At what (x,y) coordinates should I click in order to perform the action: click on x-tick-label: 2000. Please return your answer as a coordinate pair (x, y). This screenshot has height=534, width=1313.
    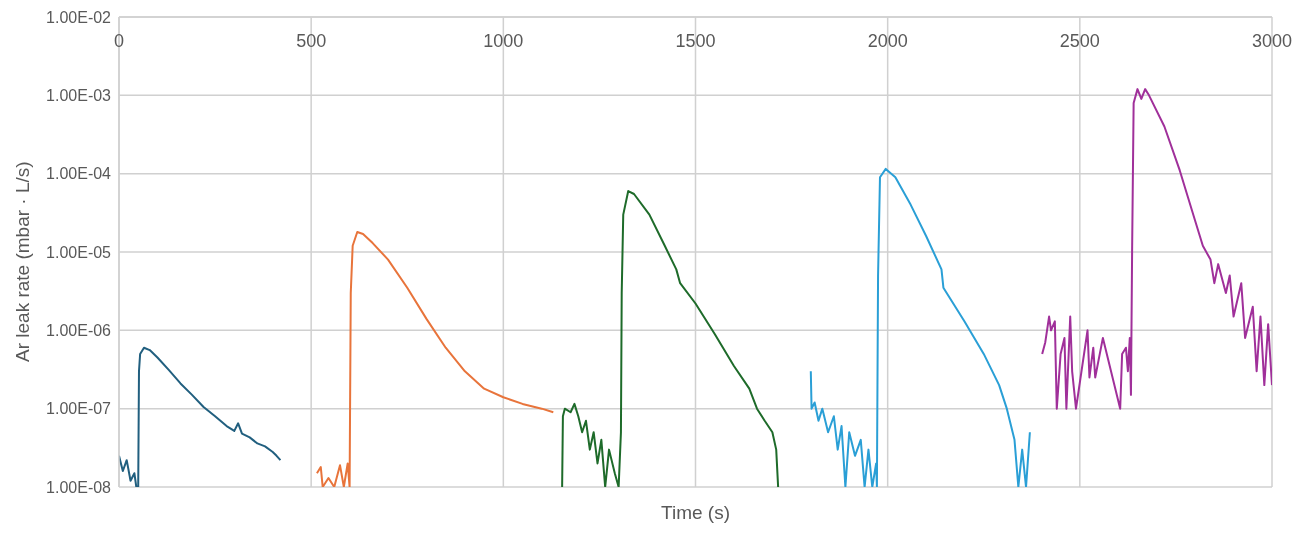
    Looking at the image, I should click on (887, 41).